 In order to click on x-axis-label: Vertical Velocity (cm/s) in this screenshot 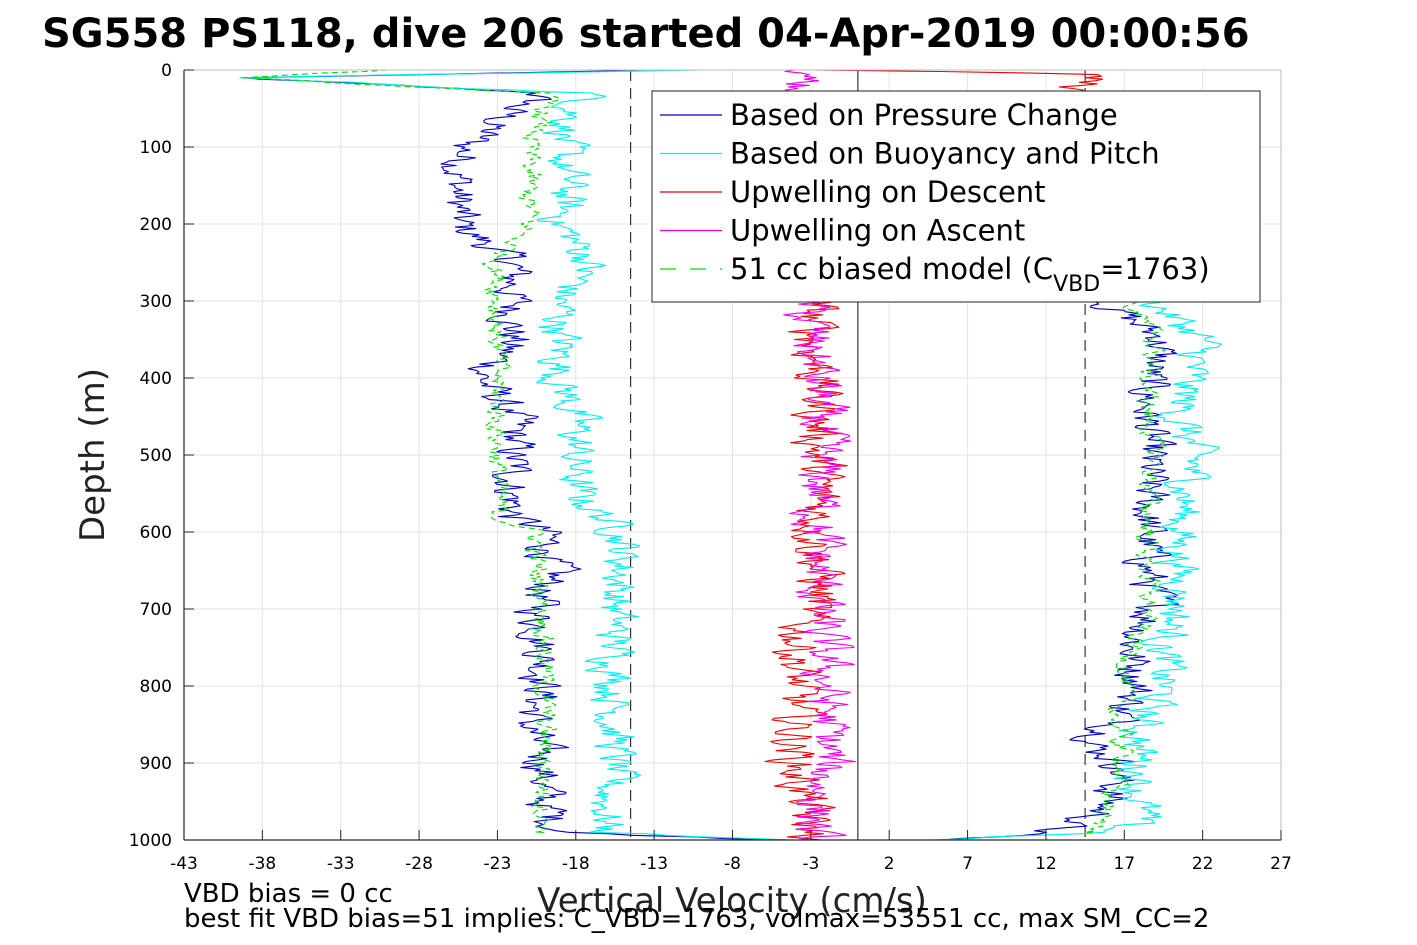, I will do `click(732, 901)`.